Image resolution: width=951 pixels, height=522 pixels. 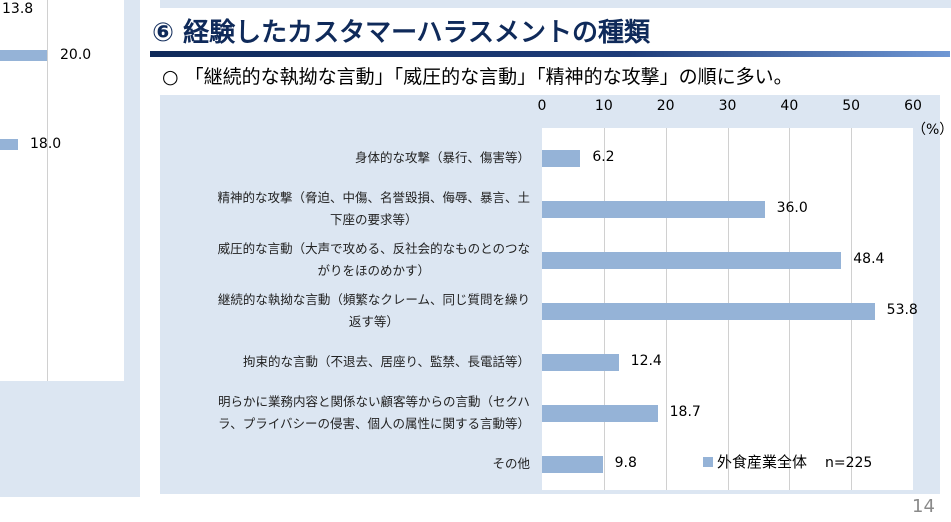 I want to click on data-label: 12.4, so click(x=646, y=361).